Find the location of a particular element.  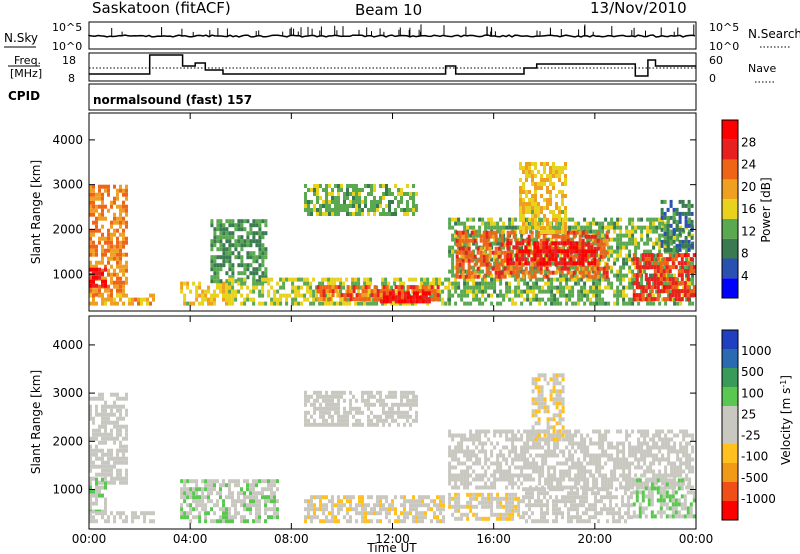

colorbar-swatch is located at coordinates (730, 169).